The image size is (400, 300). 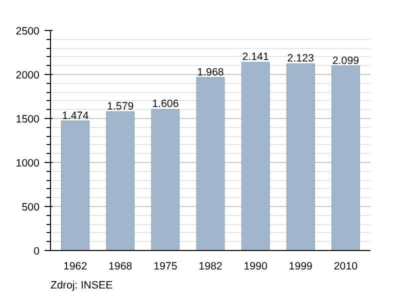 I want to click on x-tick-label: 2010, so click(x=346, y=266).